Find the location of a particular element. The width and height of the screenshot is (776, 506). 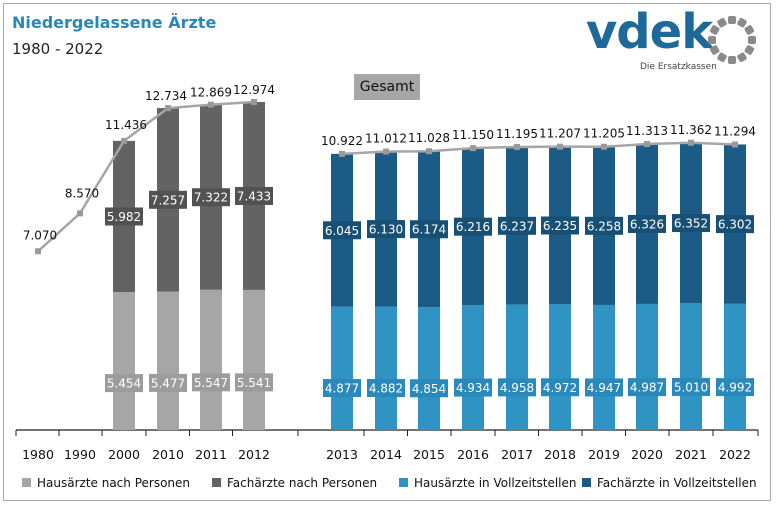

bar-data-label: 5.982 is located at coordinates (124, 217).